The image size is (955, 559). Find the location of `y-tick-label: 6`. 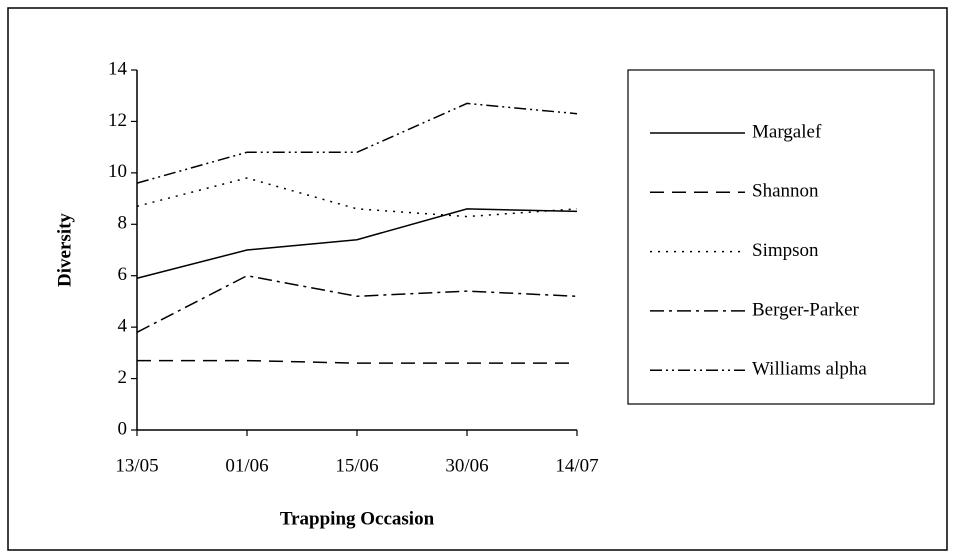

y-tick-label: 6 is located at coordinates (123, 274).